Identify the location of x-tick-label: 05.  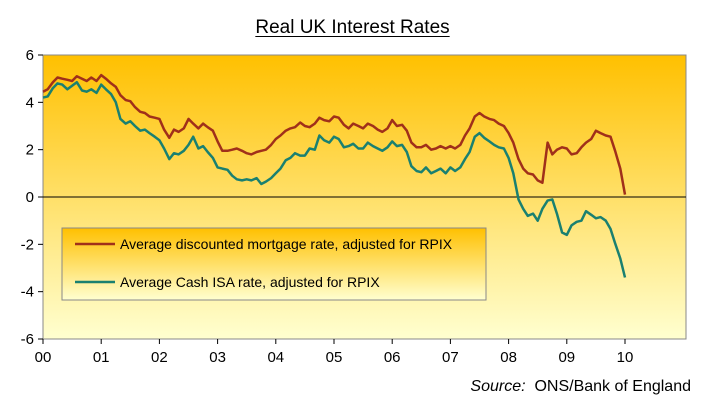
(334, 357).